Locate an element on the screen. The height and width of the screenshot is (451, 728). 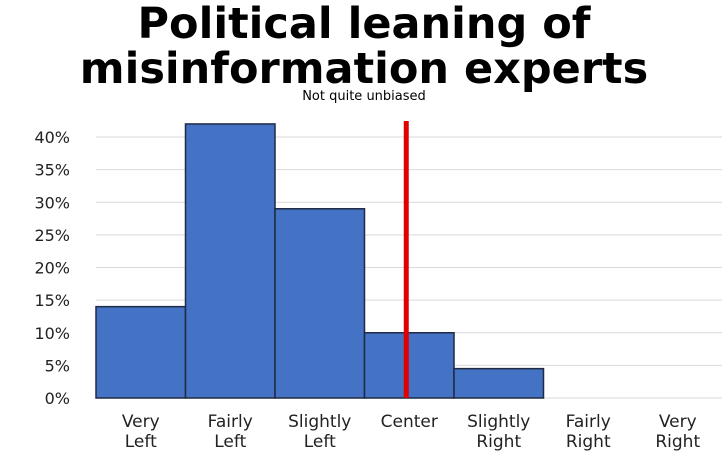
x-tick-label: Slightly Right is located at coordinates (498, 431).